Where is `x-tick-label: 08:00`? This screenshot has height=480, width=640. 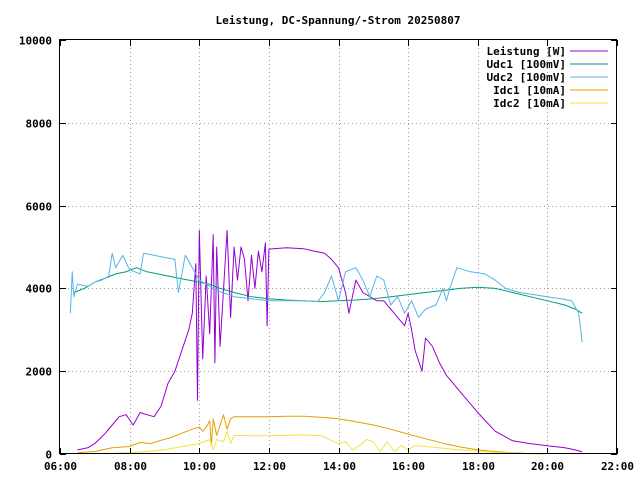
x-tick-label: 08:00 is located at coordinates (130, 466).